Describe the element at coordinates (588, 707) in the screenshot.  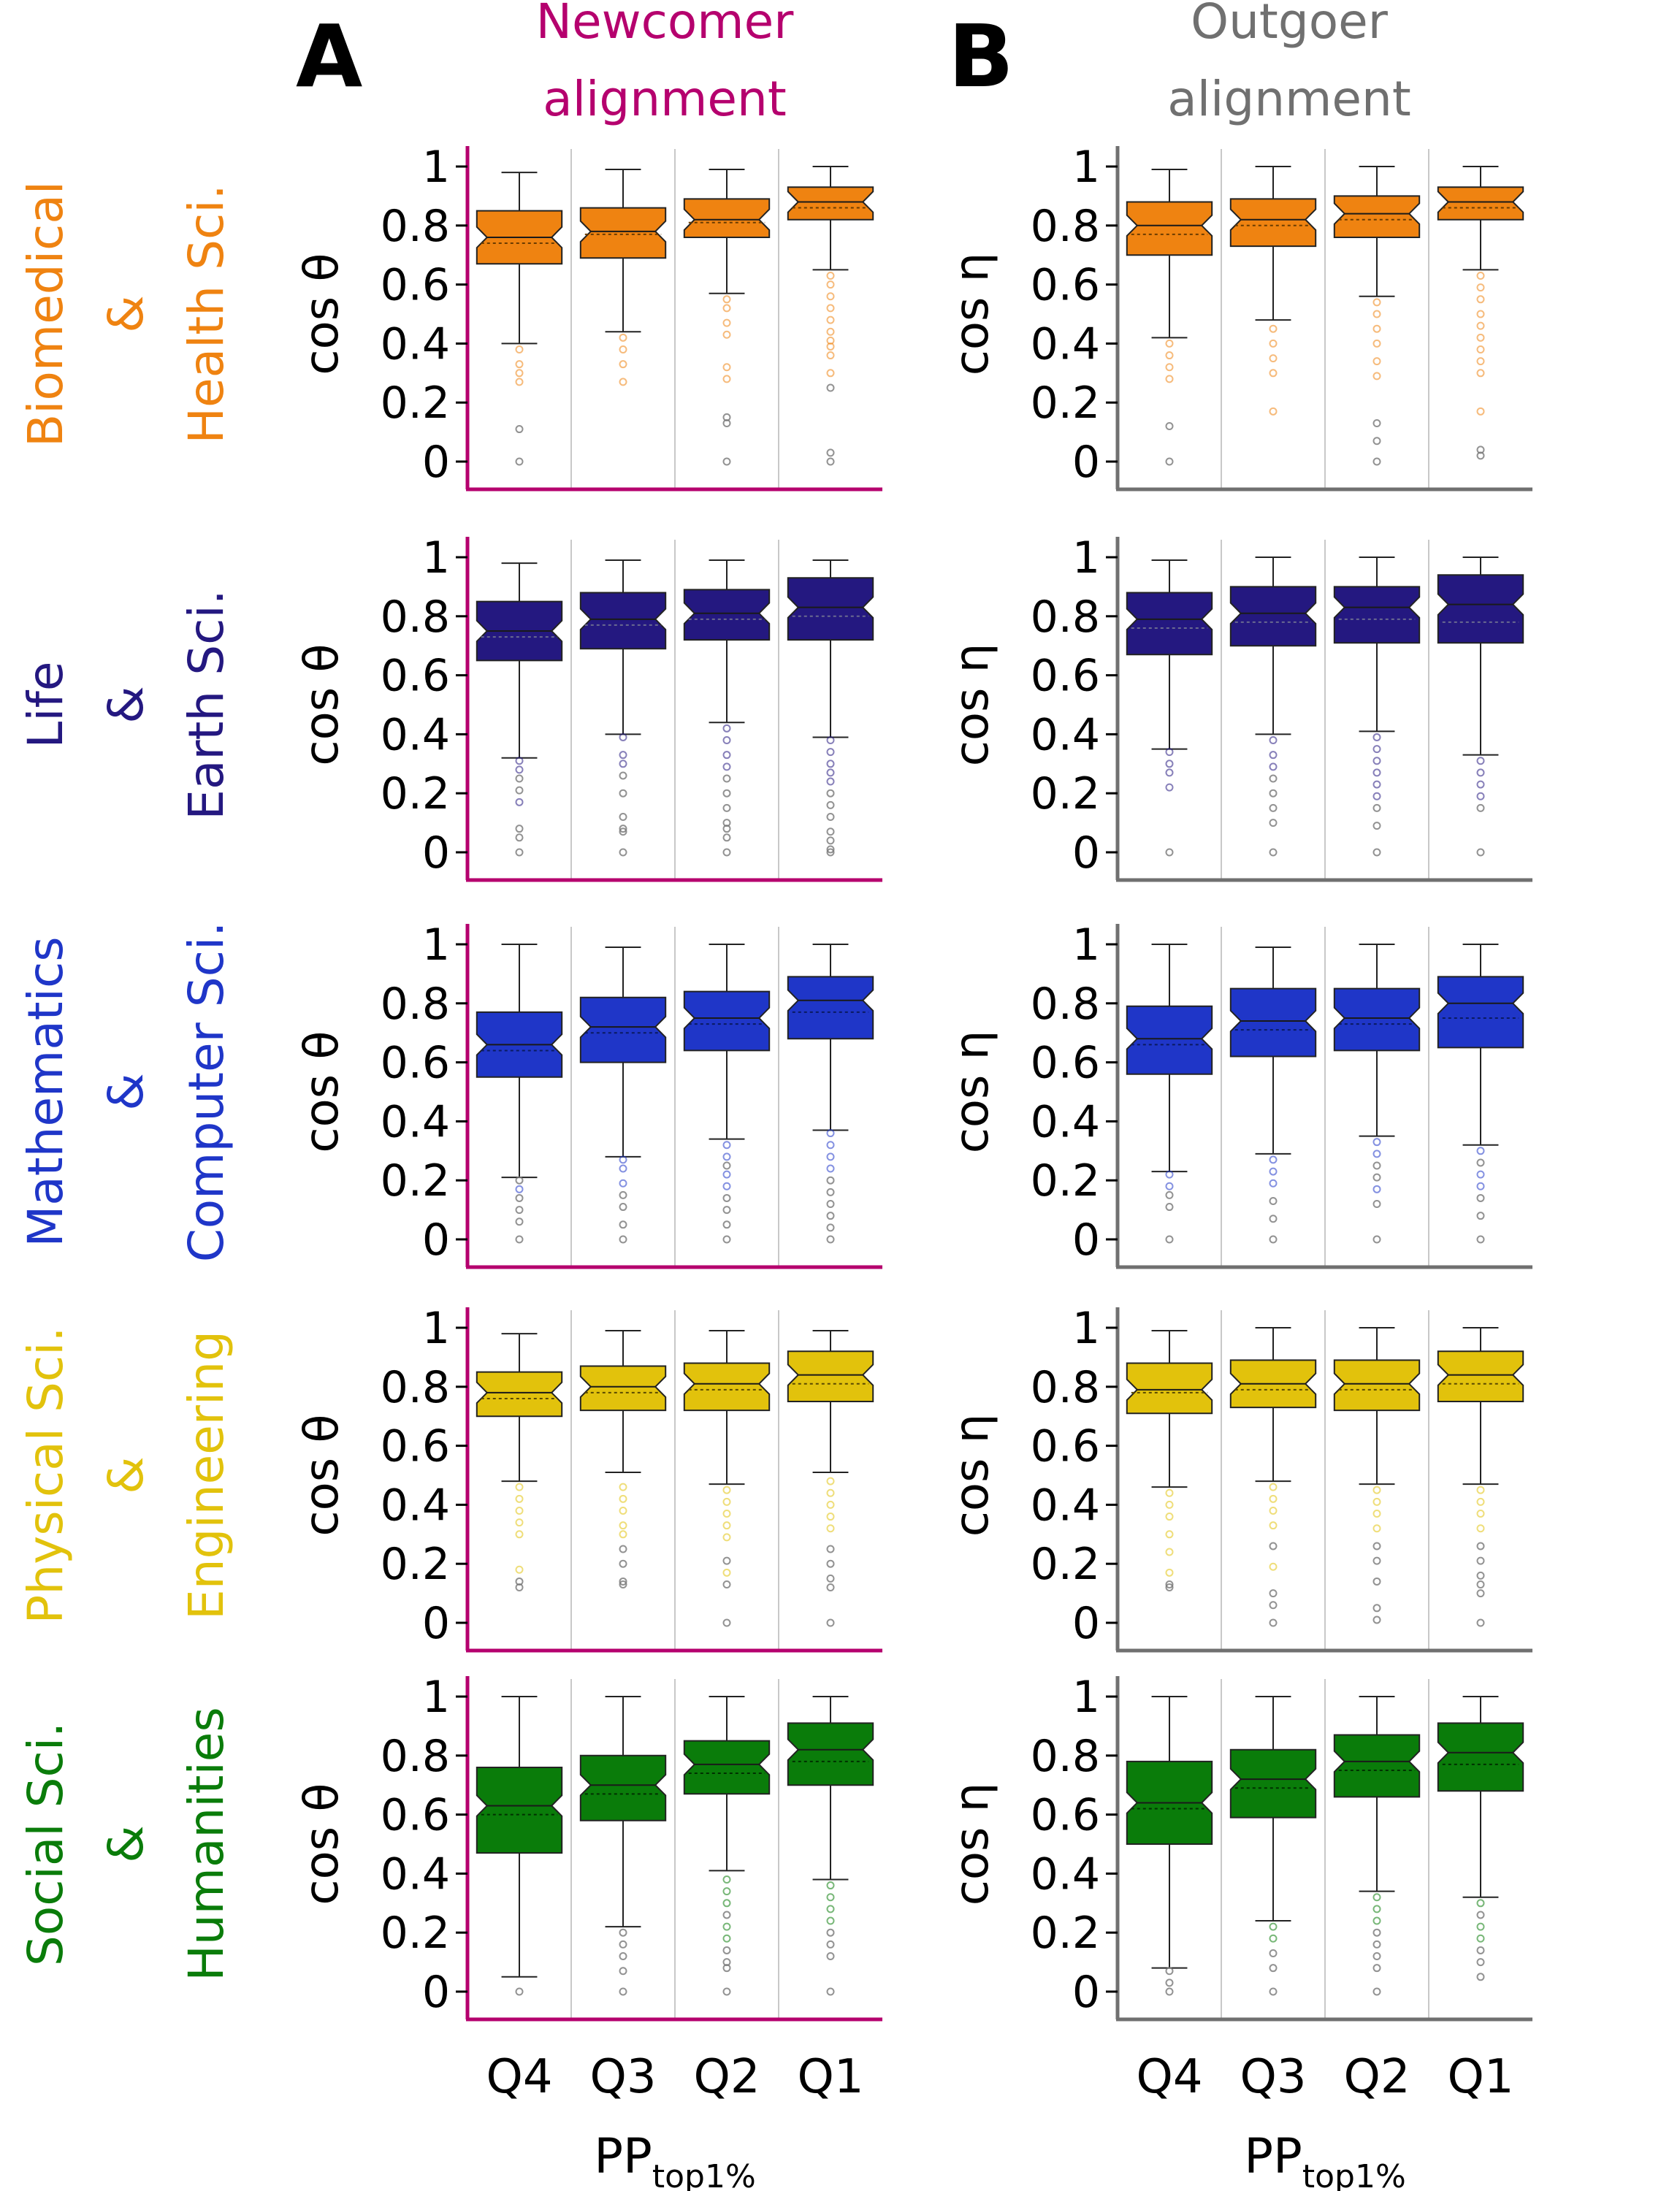
I see `subplot-a-row-2: 0 0.2 0.4 0.6 0.8 1 cos θ` at that location.